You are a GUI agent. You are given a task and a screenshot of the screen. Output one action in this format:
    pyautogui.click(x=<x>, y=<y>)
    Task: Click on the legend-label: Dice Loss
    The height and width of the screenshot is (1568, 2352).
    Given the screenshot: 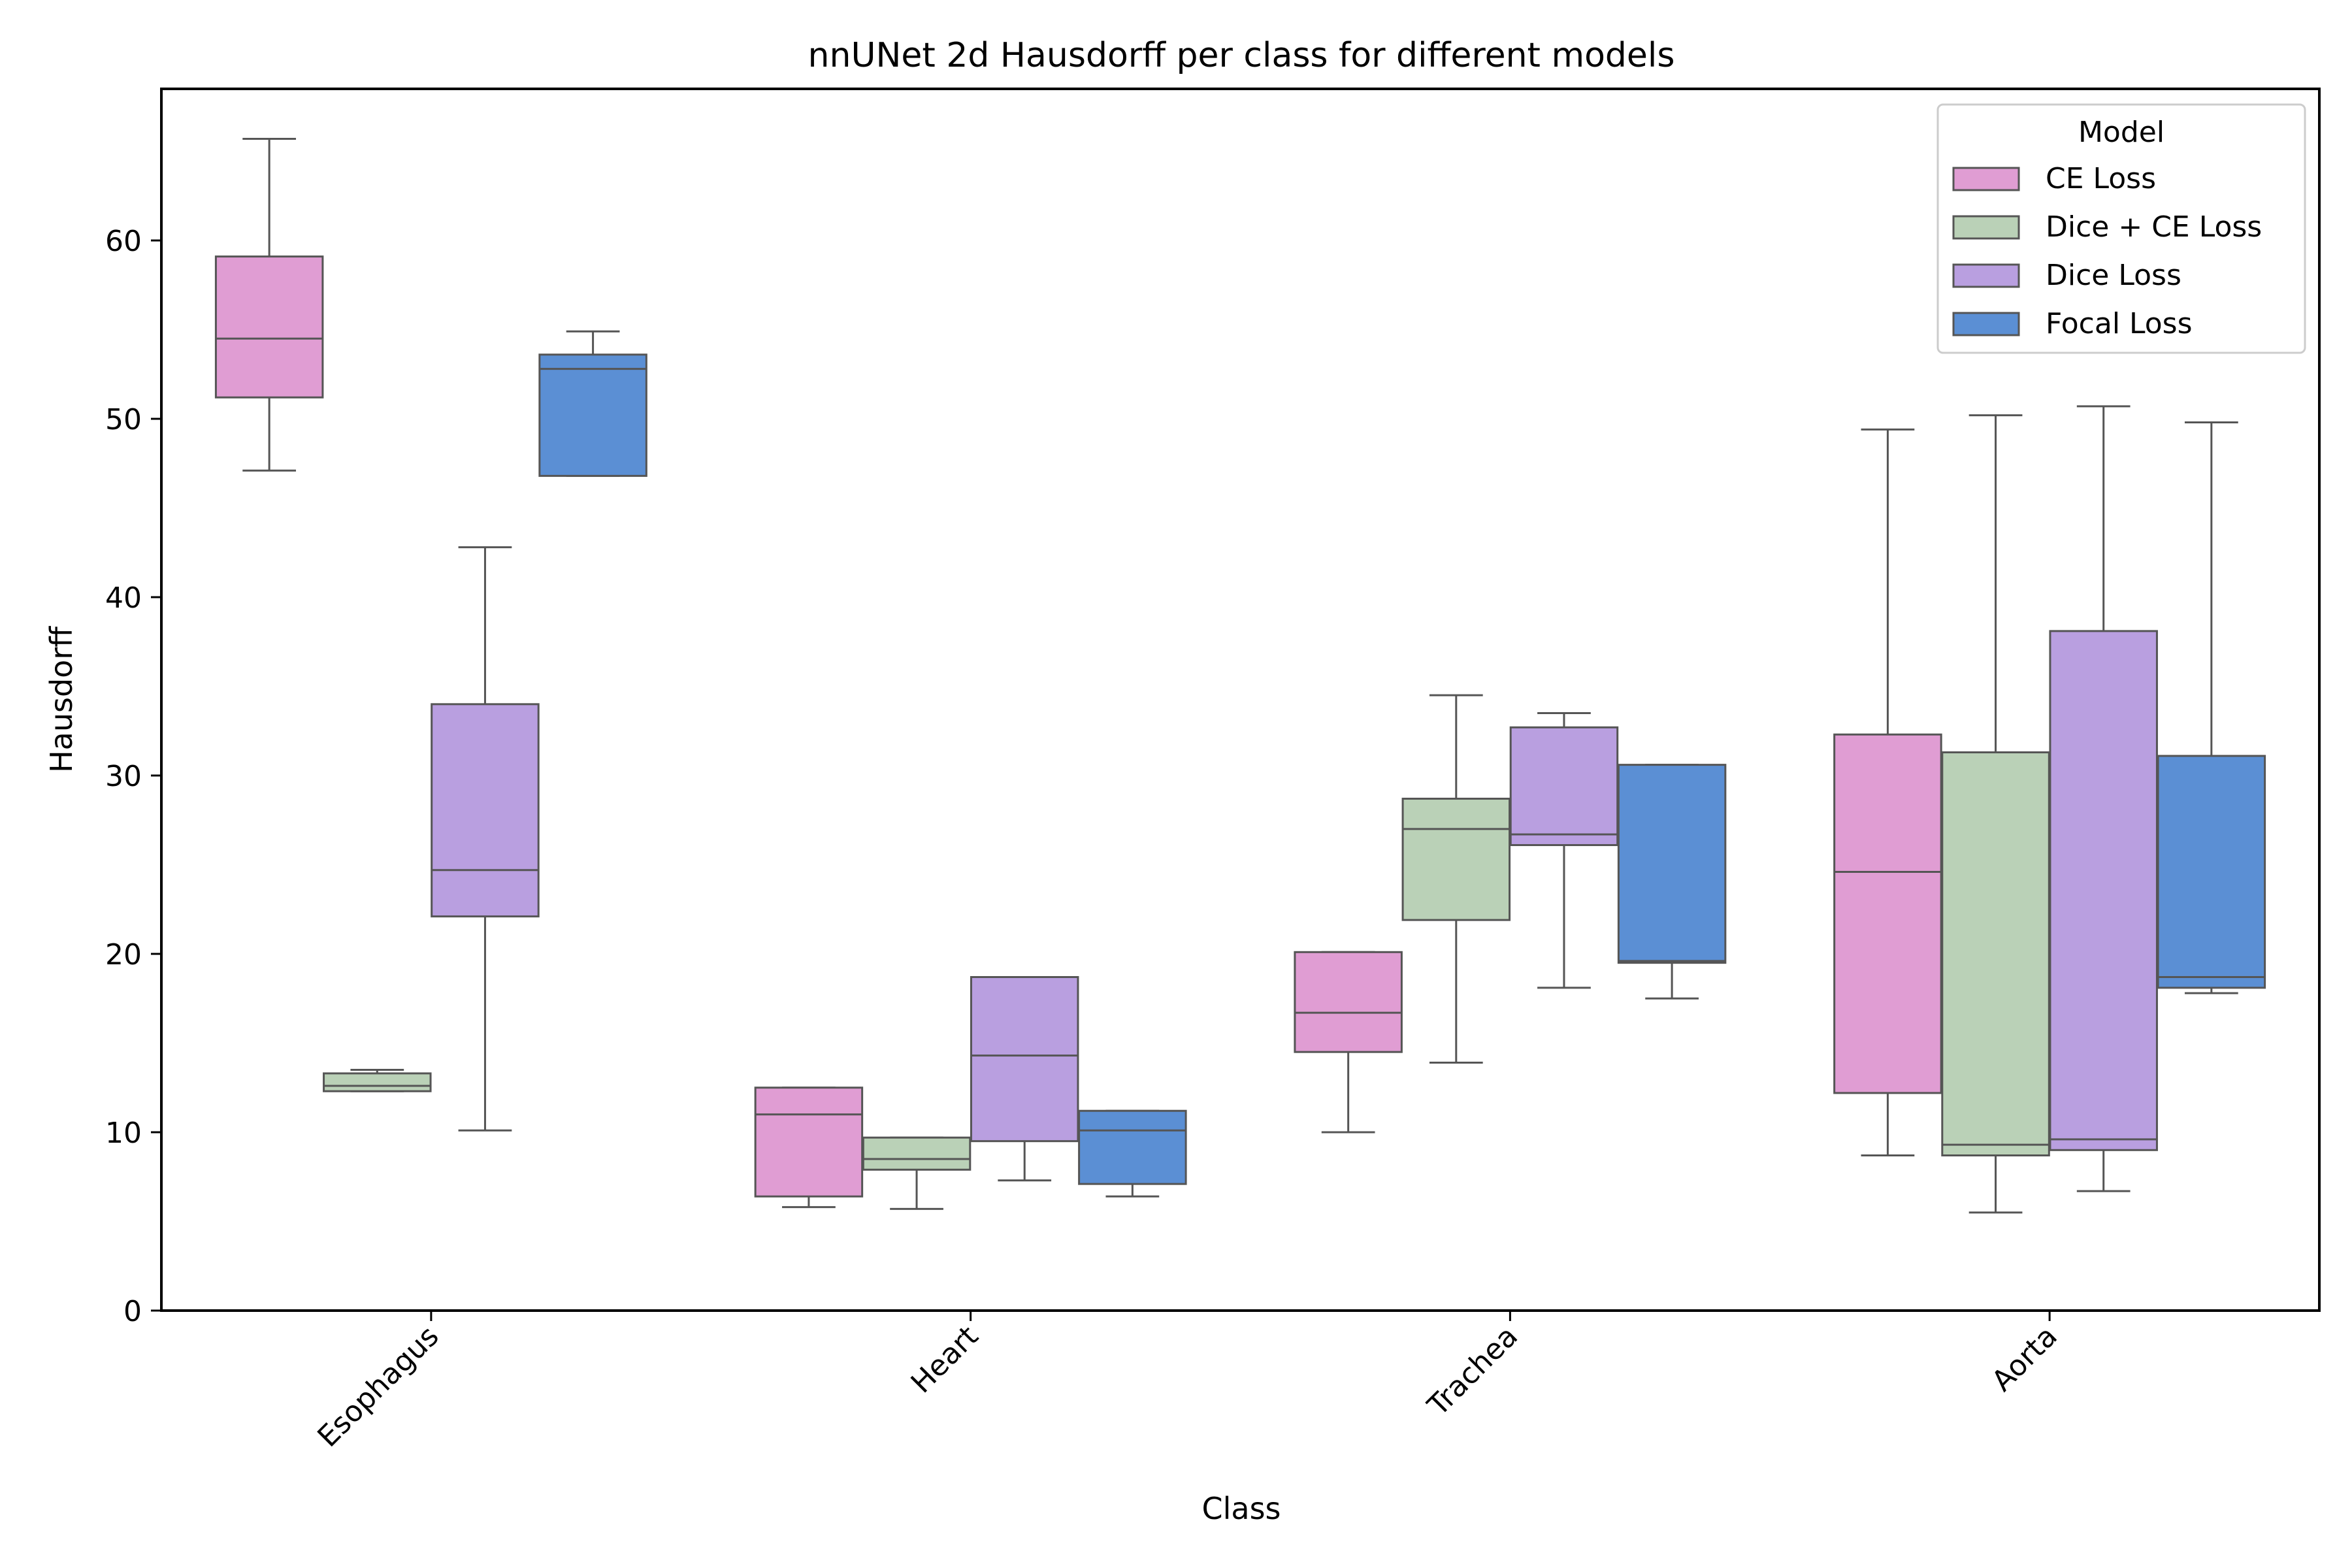 What is the action you would take?
    pyautogui.click(x=2113, y=275)
    